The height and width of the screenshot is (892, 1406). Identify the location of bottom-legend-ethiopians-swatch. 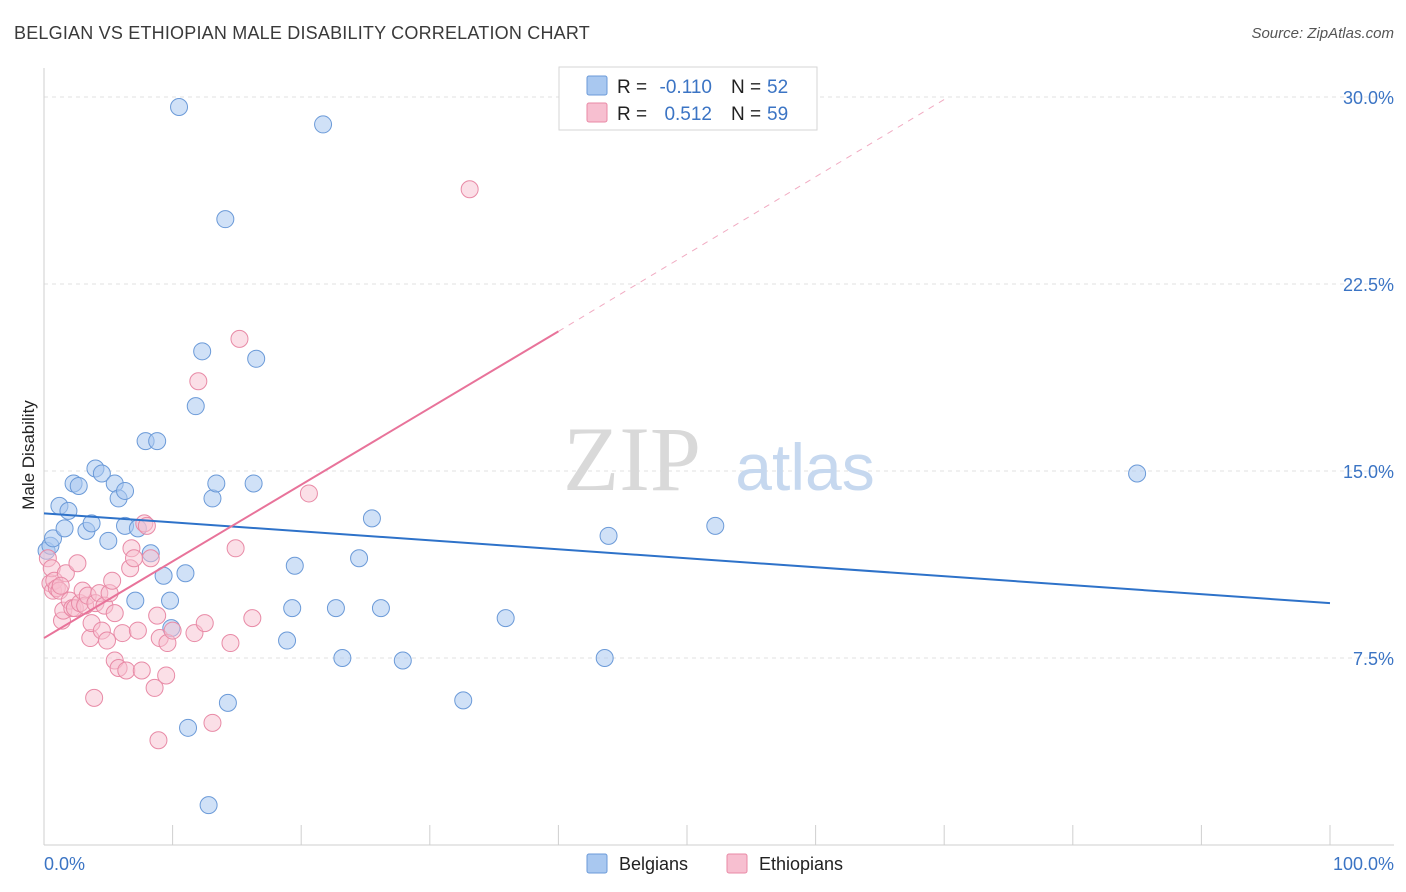
(737, 863).